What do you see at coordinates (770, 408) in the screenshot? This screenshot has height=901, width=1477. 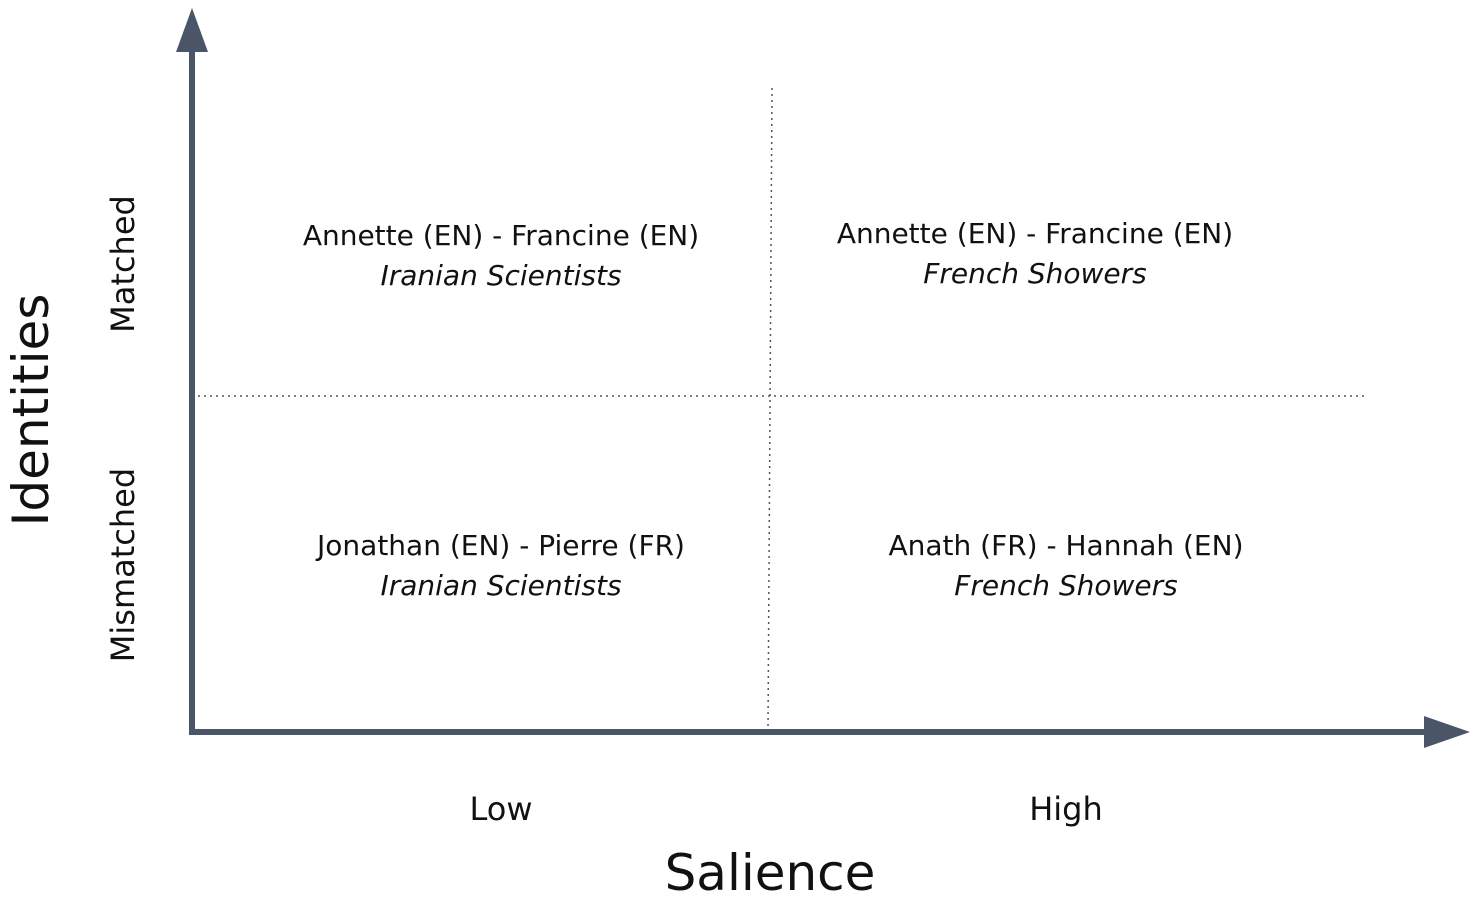 I see `divider-vertical` at bounding box center [770, 408].